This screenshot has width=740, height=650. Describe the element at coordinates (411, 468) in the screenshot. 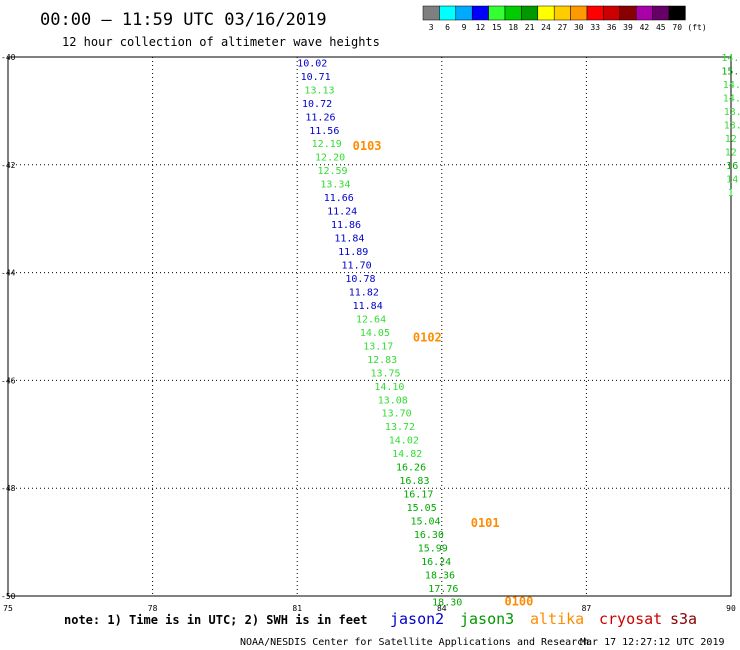

I see `swh-value-label: 16.26` at that location.